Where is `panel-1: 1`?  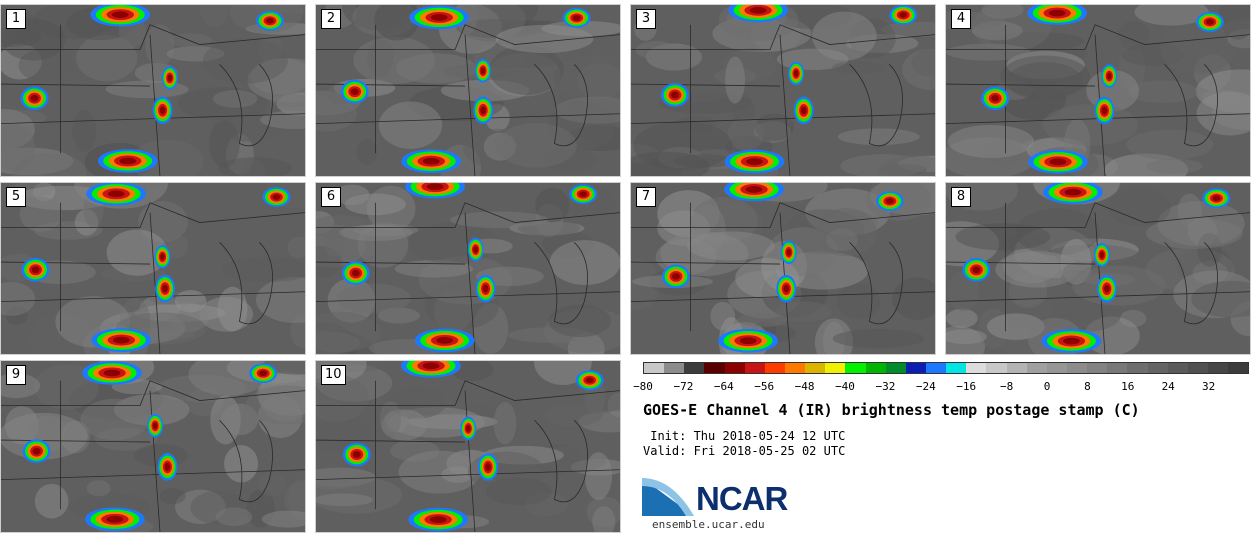 panel-1: 1 is located at coordinates (153, 90).